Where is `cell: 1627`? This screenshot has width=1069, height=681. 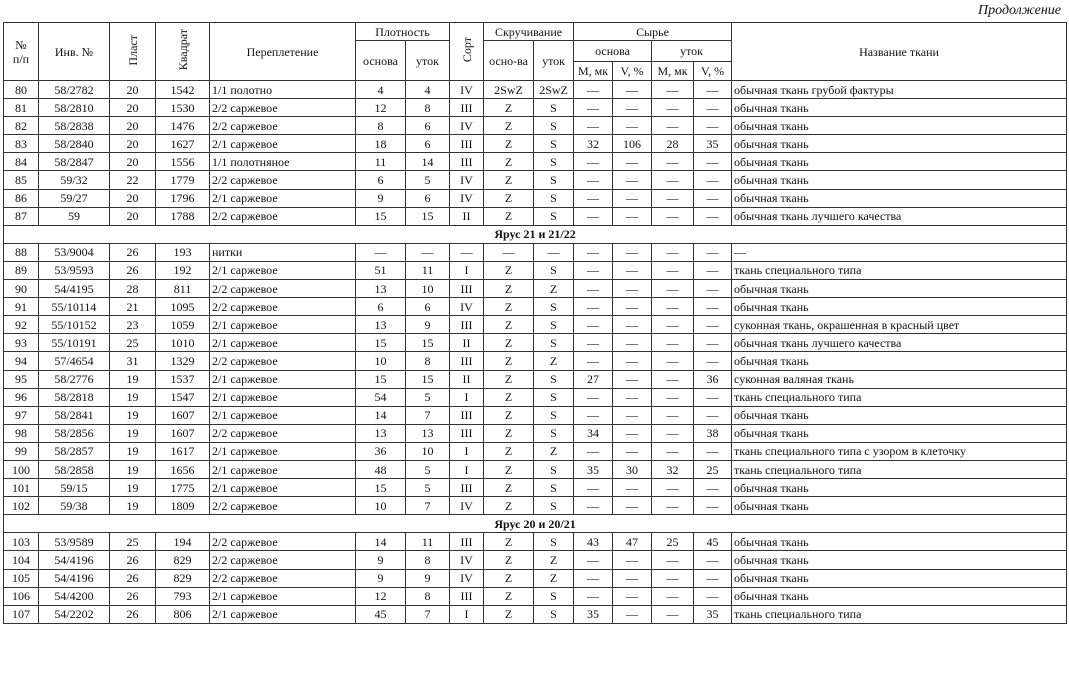 cell: 1627 is located at coordinates (182, 144).